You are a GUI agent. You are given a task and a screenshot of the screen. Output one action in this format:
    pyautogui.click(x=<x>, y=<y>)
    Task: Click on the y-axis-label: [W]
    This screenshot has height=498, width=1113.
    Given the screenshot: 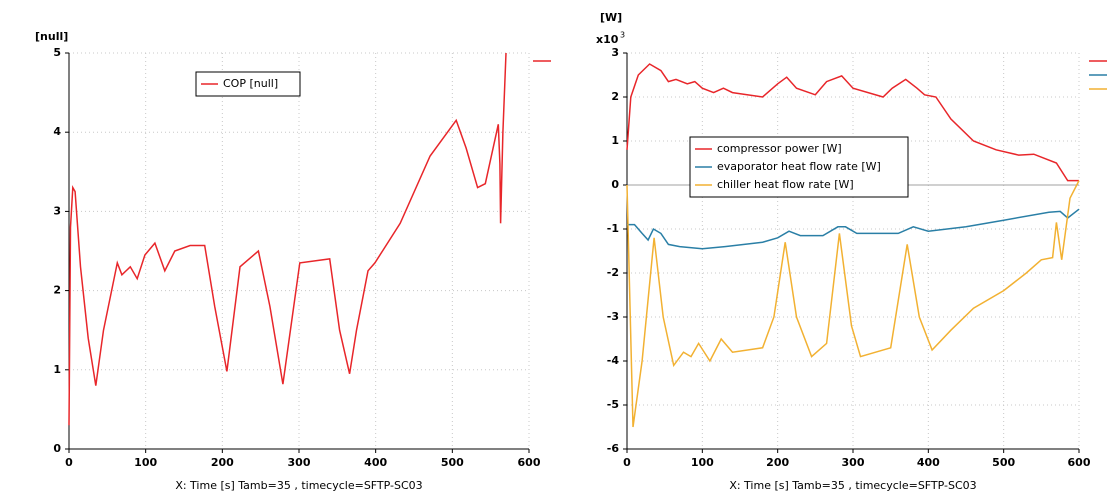 What is the action you would take?
    pyautogui.click(x=611, y=17)
    